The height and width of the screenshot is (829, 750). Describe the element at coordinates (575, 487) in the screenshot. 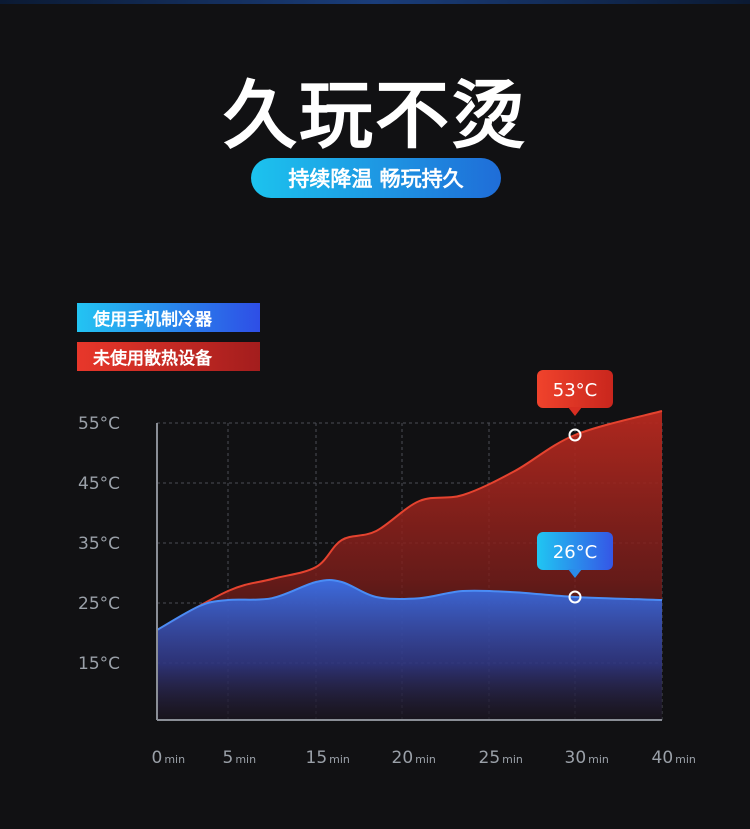

I see `callouts: 53°C 26°C` at that location.